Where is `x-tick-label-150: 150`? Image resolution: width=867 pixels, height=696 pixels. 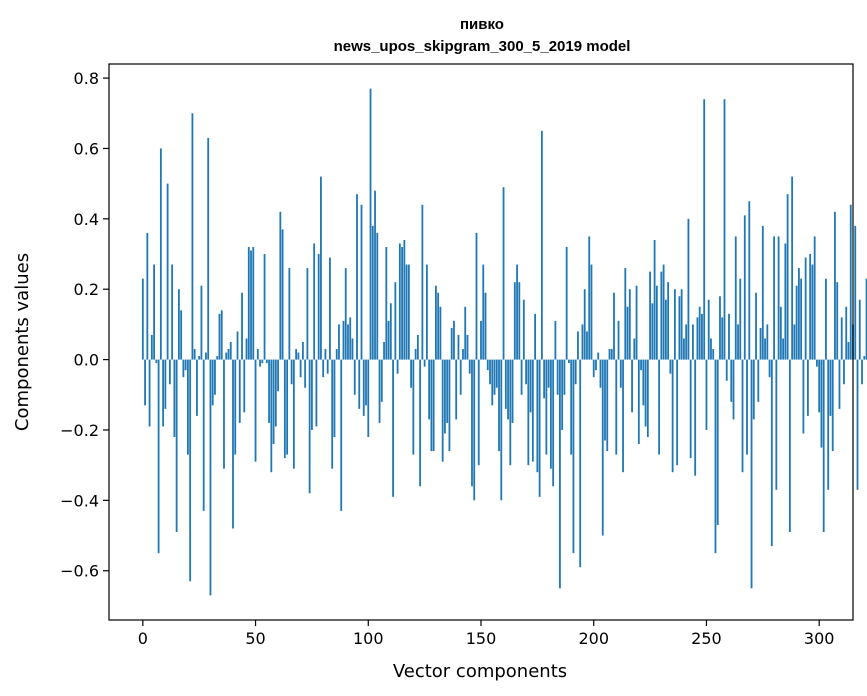 x-tick-label-150: 150 is located at coordinates (481, 638).